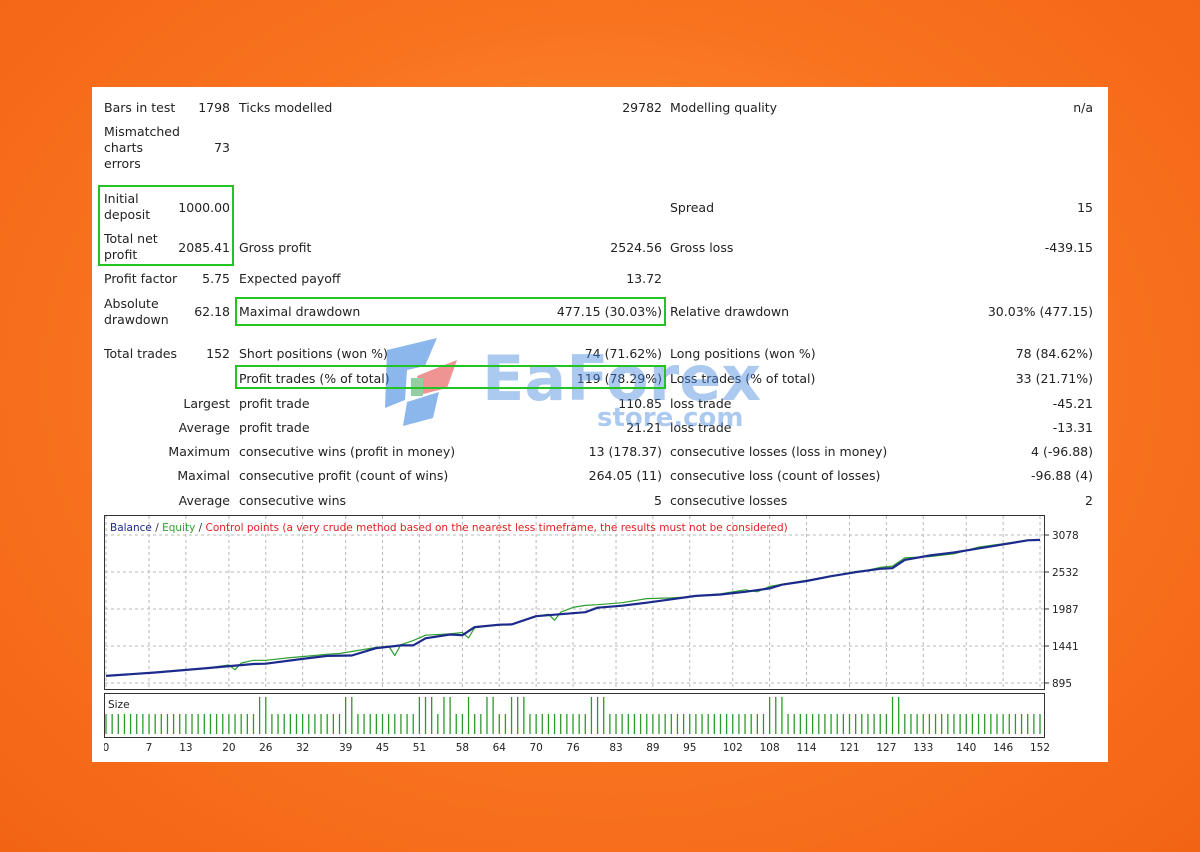  I want to click on long-positions-label: Long positions (won %), so click(743, 353).